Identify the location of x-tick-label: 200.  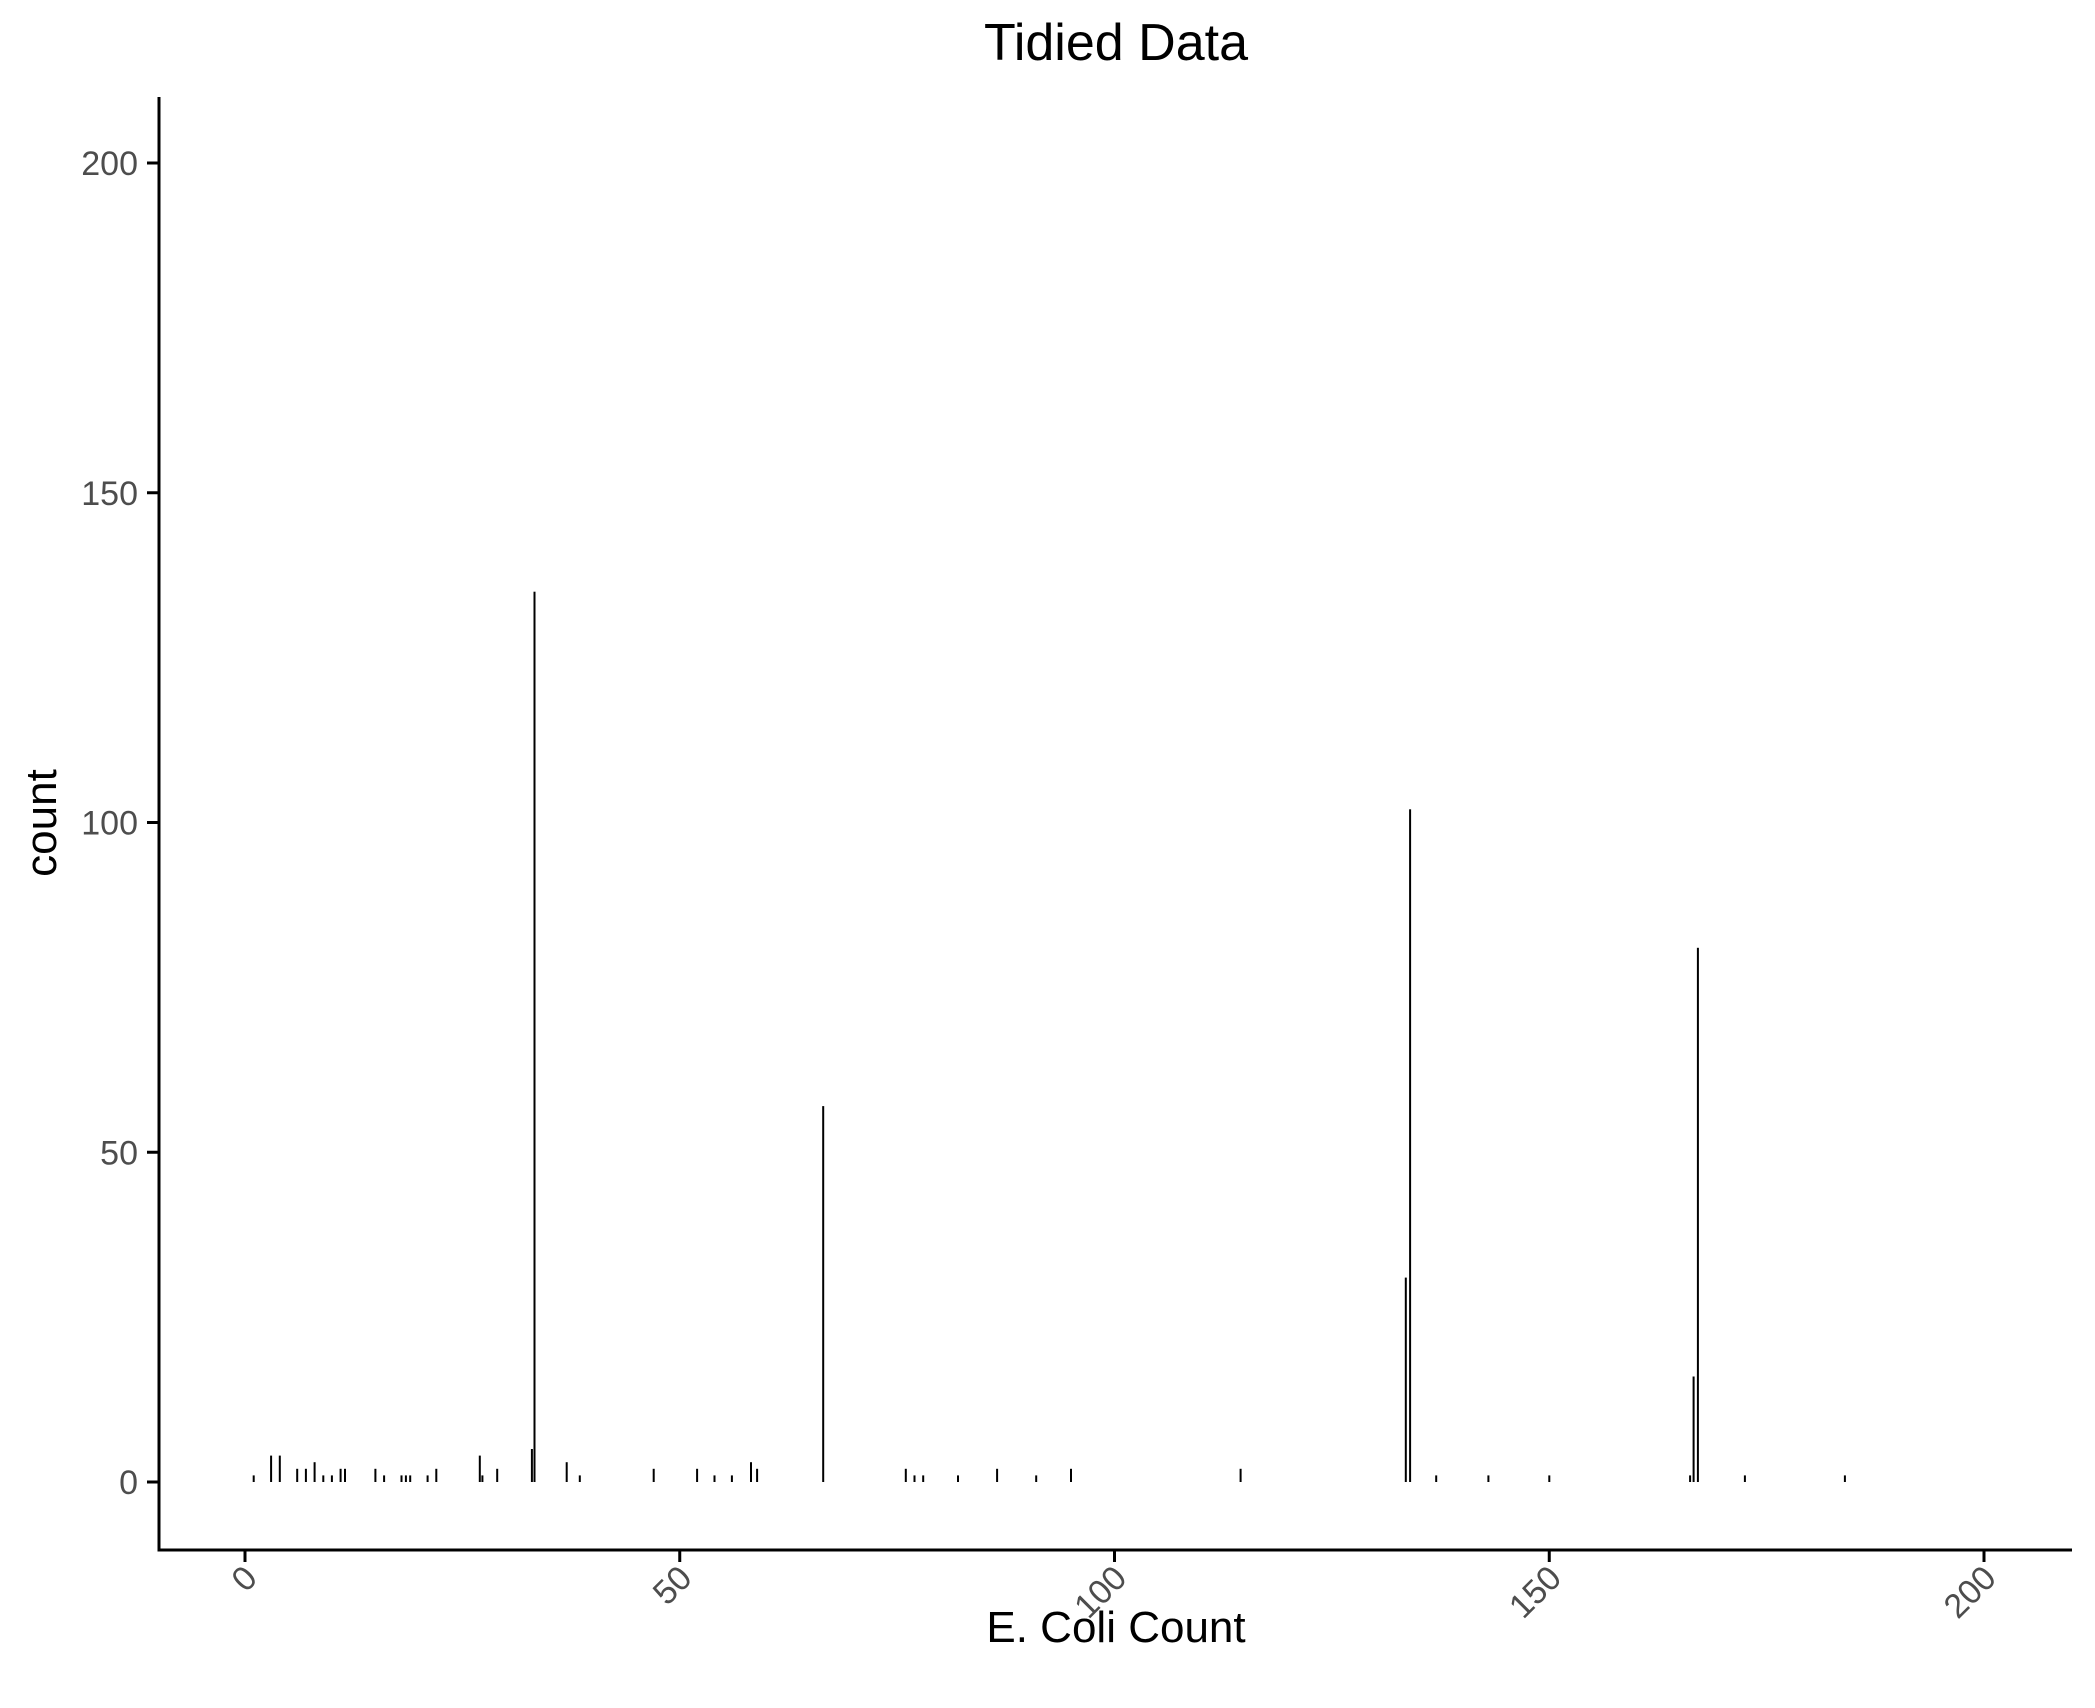
(1970, 1592).